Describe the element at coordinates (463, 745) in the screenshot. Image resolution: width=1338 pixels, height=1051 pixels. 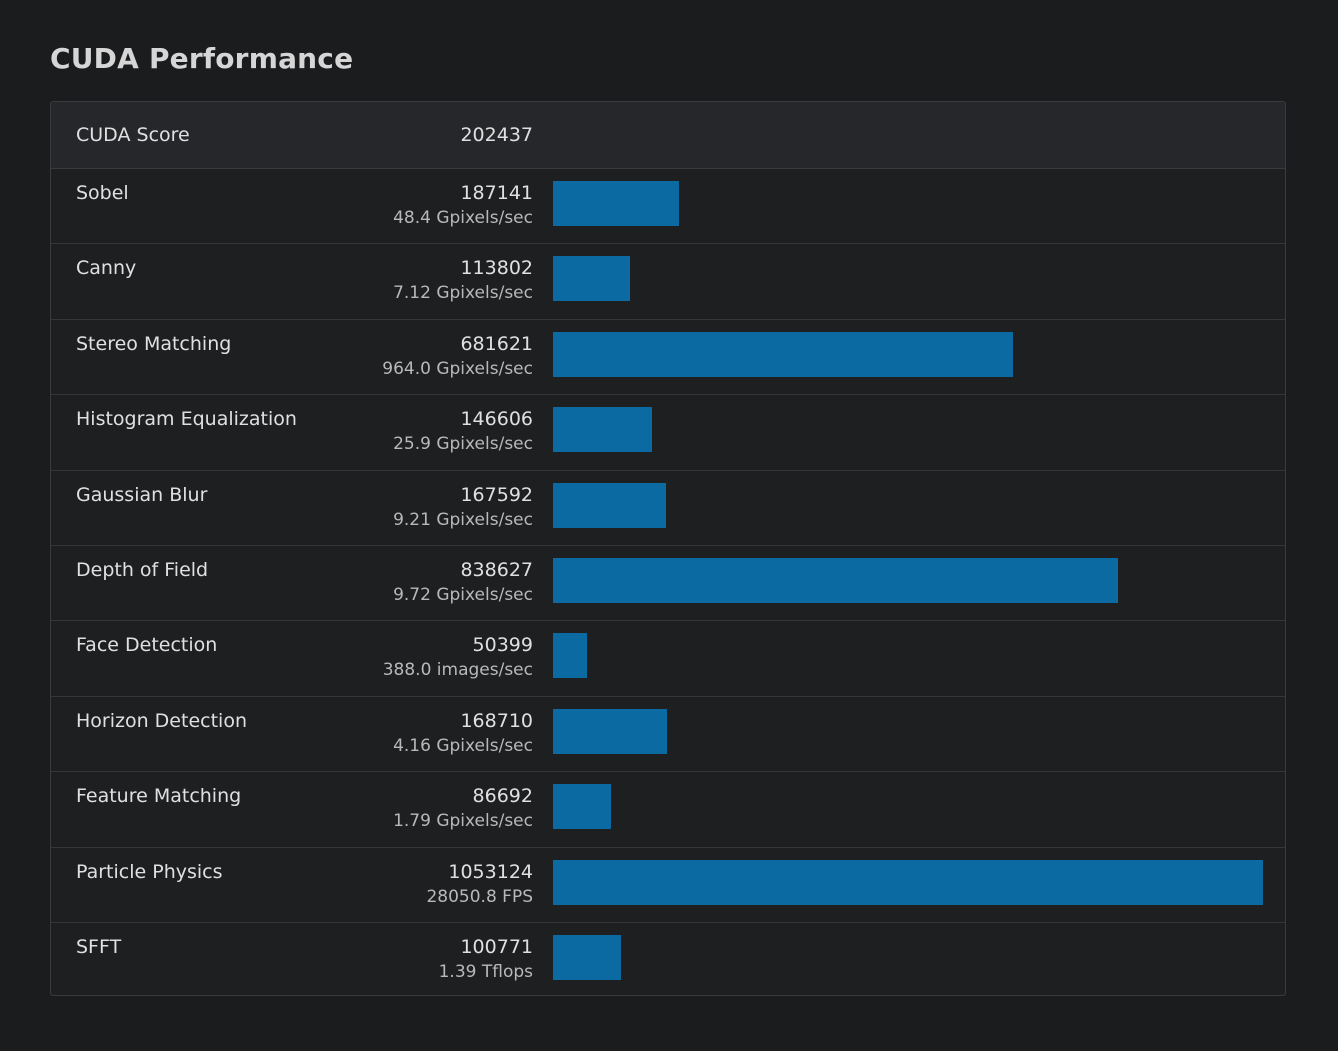
I see `benchmark-rate: 4.16 Gpixels/sec` at that location.